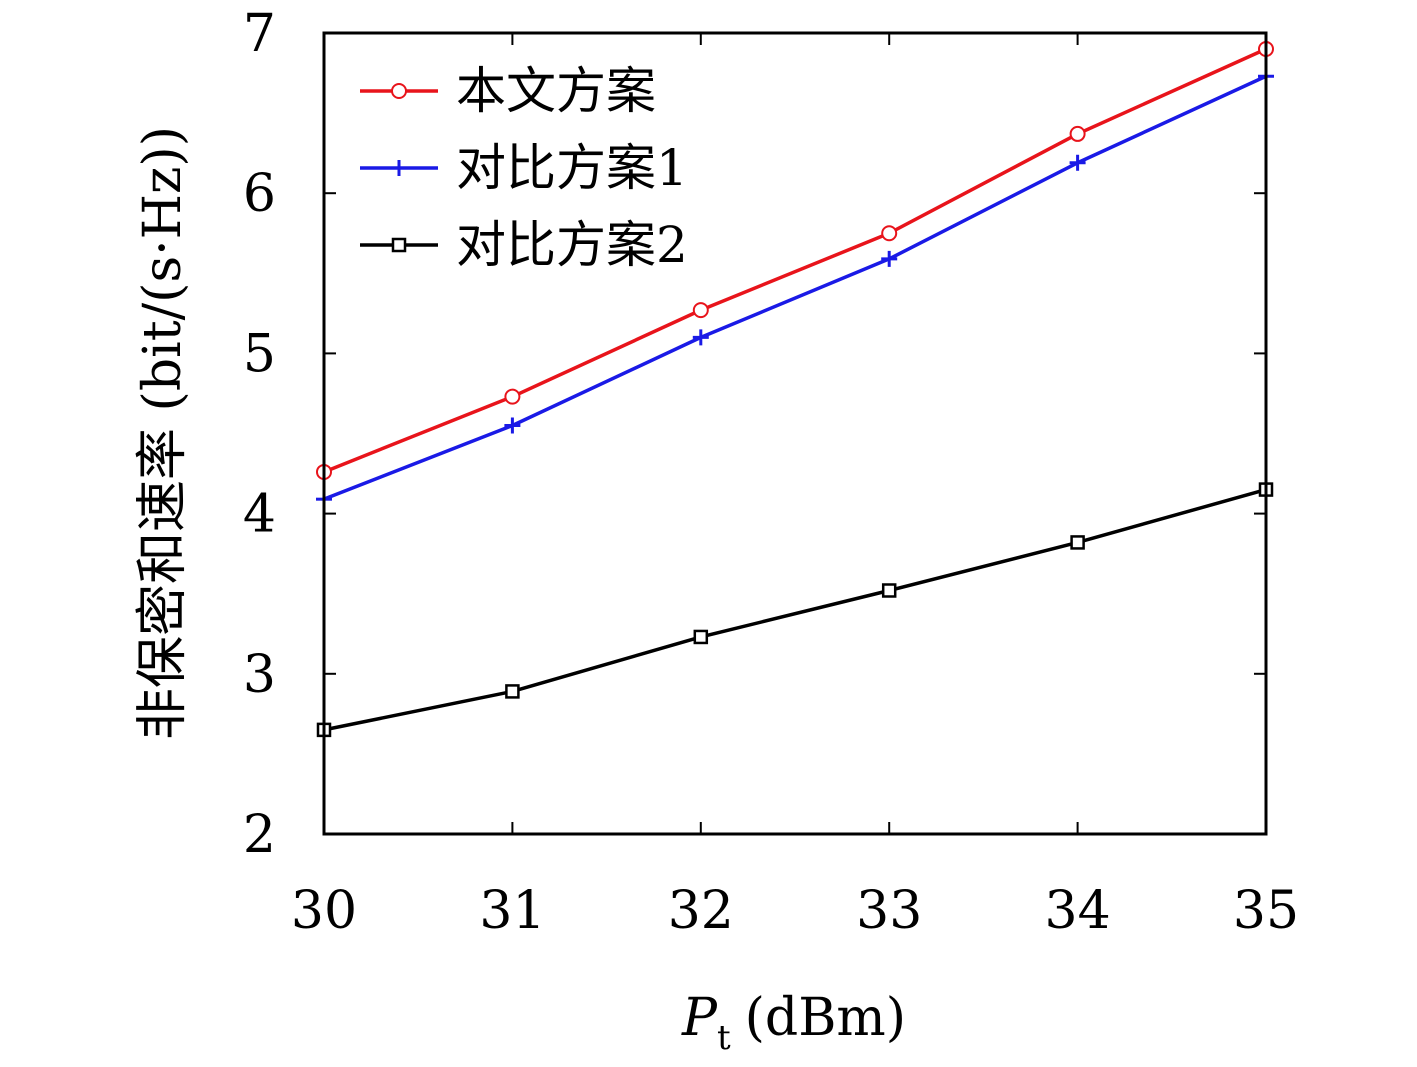  What do you see at coordinates (324, 911) in the screenshot?
I see `x-tick-label: 30` at bounding box center [324, 911].